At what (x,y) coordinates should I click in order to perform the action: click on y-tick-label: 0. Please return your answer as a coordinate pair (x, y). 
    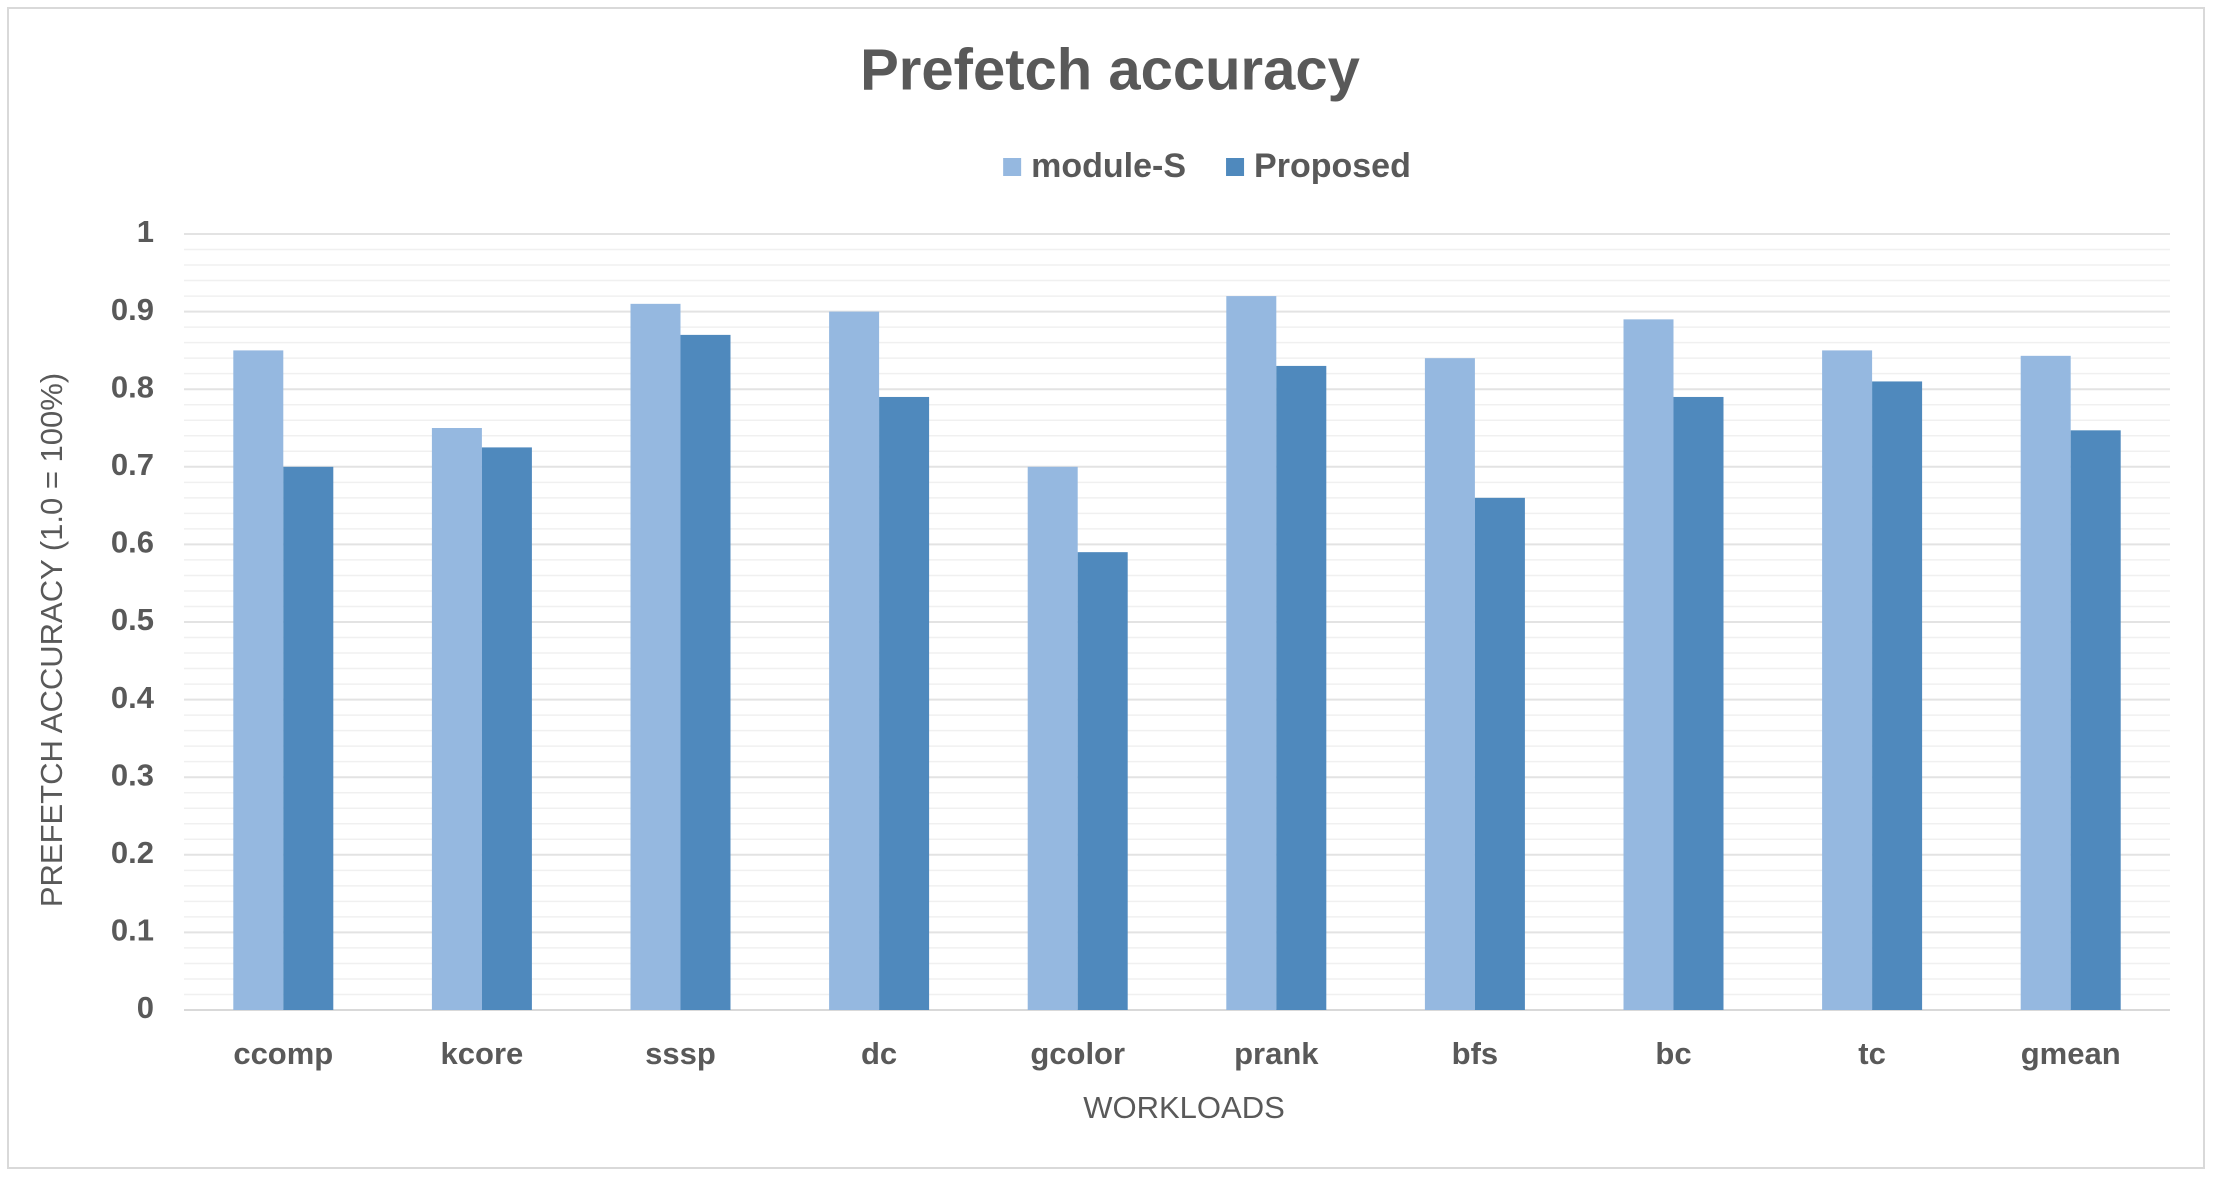
    Looking at the image, I should click on (145, 1007).